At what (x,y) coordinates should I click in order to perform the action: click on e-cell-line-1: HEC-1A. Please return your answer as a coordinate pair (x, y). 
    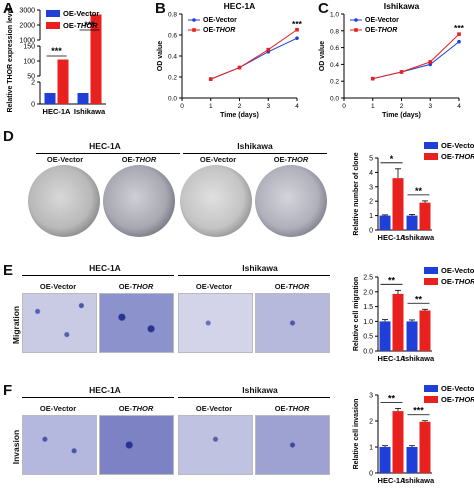
    Looking at the image, I should click on (105, 268).